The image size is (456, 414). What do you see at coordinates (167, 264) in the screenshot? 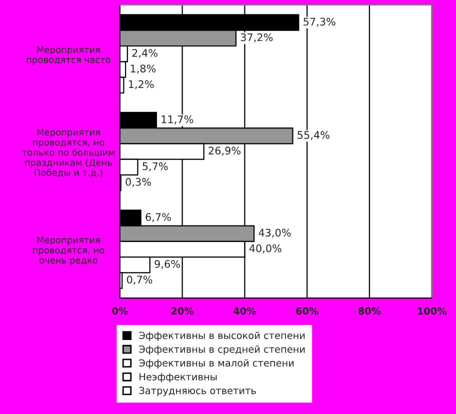
I see `data-label: 9,6%` at bounding box center [167, 264].